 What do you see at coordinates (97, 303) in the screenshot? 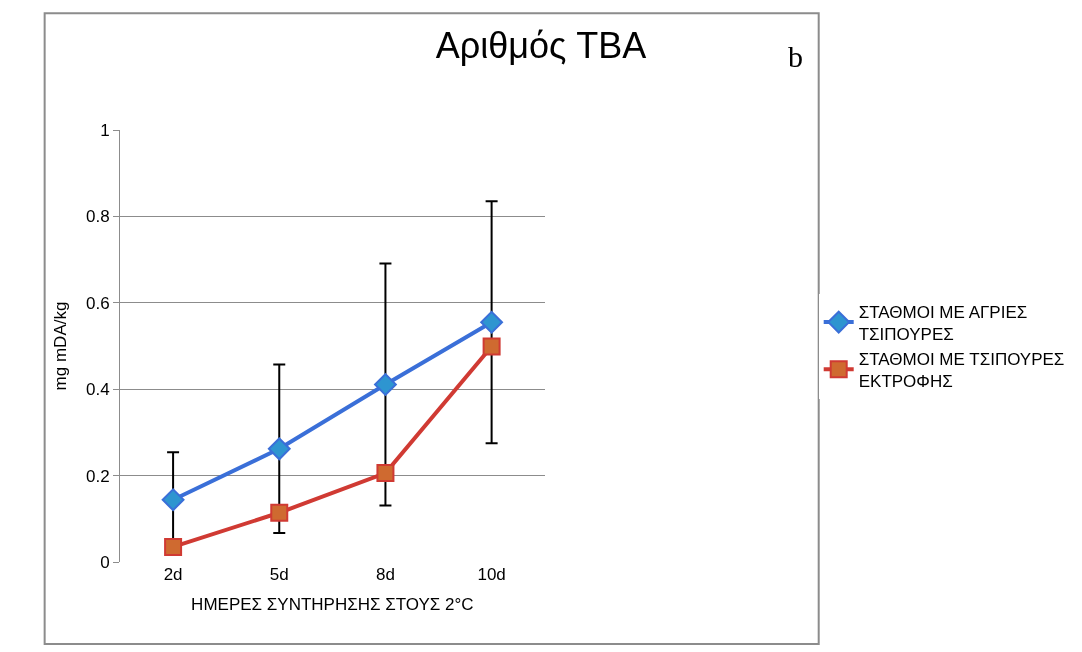
I see `y-tick-label: 0.6` at bounding box center [97, 303].